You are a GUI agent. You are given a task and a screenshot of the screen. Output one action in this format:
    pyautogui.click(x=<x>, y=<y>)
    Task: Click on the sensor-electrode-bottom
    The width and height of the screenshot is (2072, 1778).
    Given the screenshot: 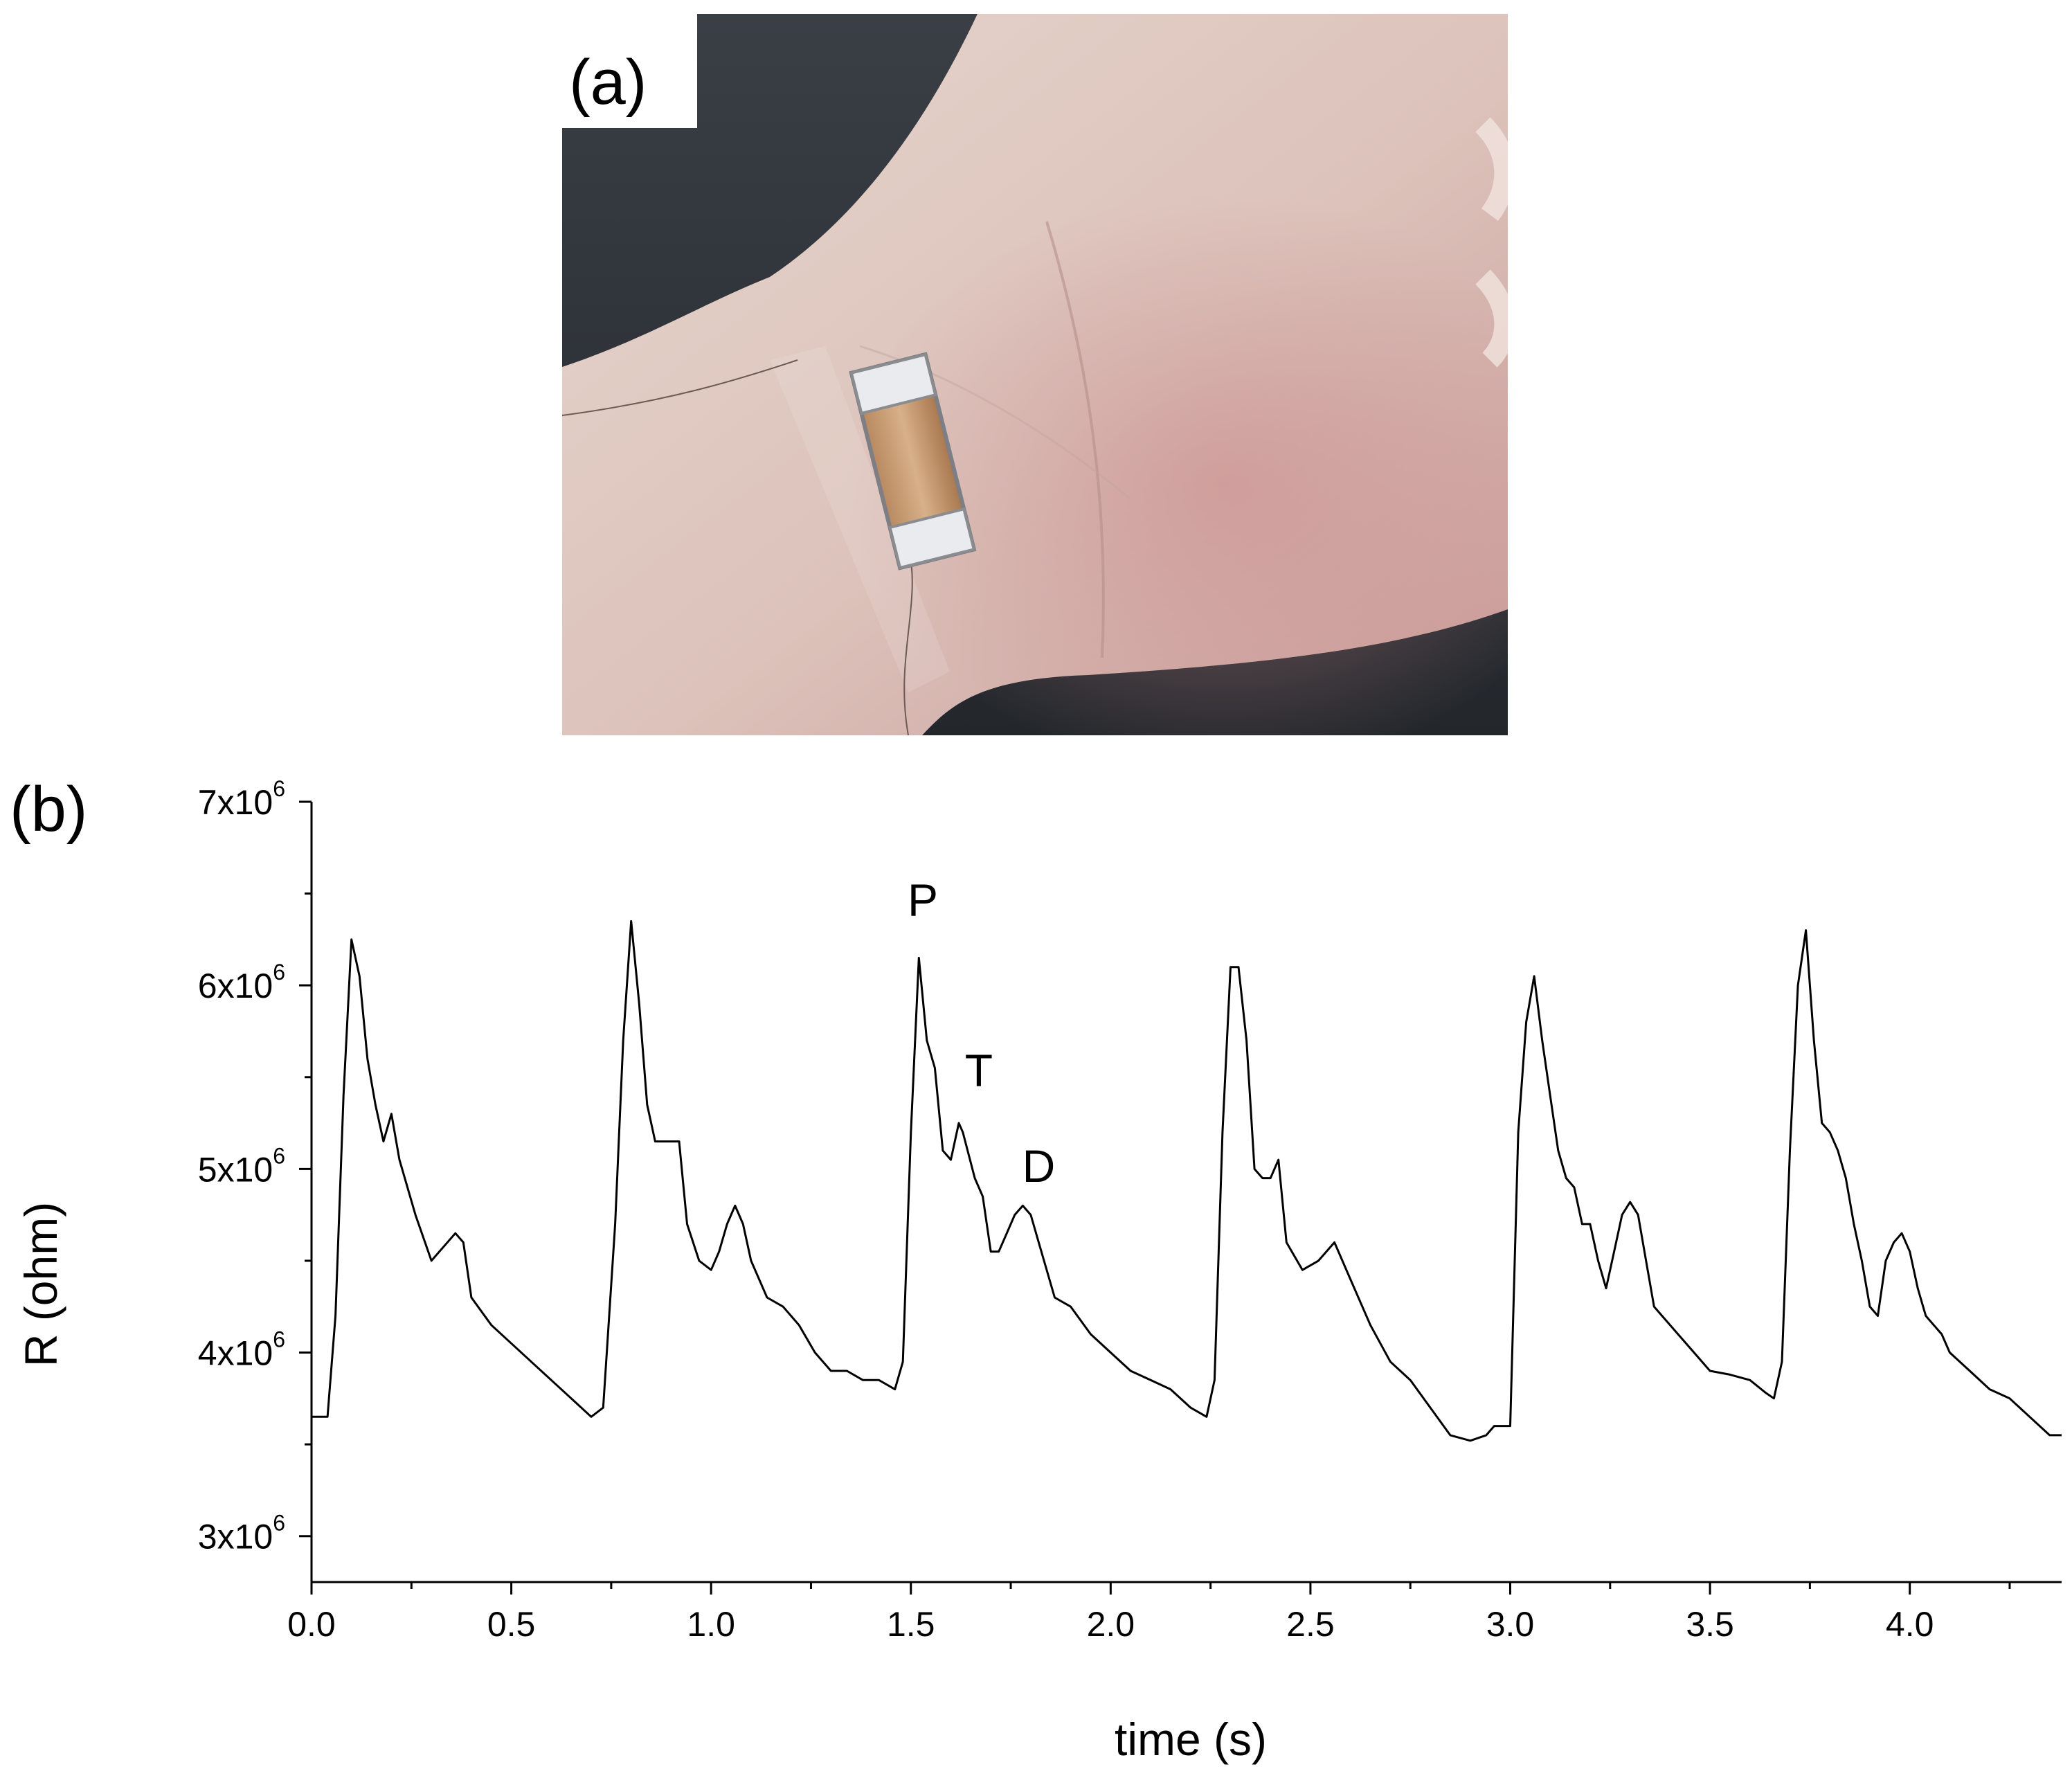 What is the action you would take?
    pyautogui.click(x=932, y=539)
    